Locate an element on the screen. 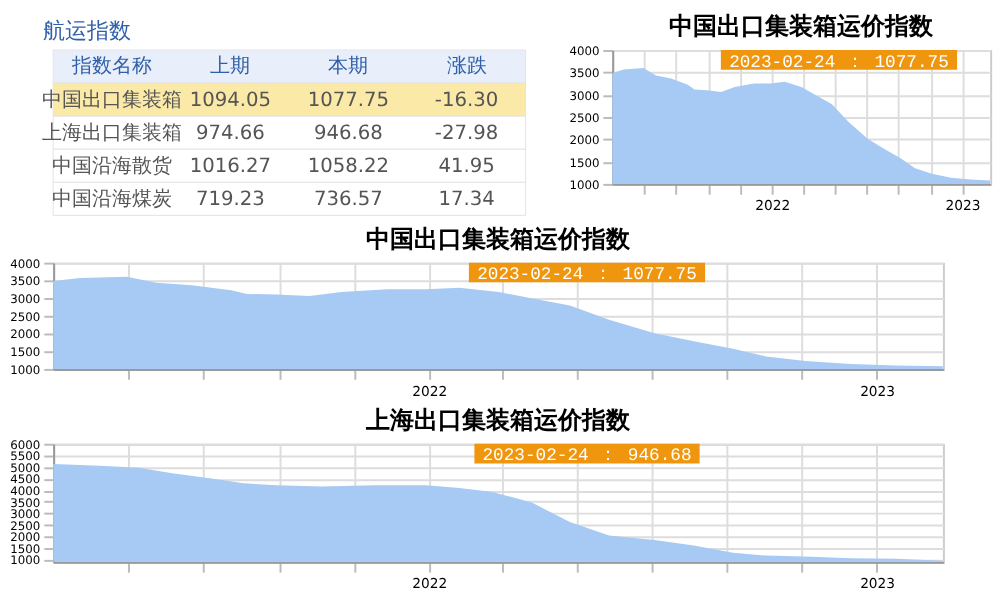  category-label: 中国出口集装箱 is located at coordinates (112, 100).